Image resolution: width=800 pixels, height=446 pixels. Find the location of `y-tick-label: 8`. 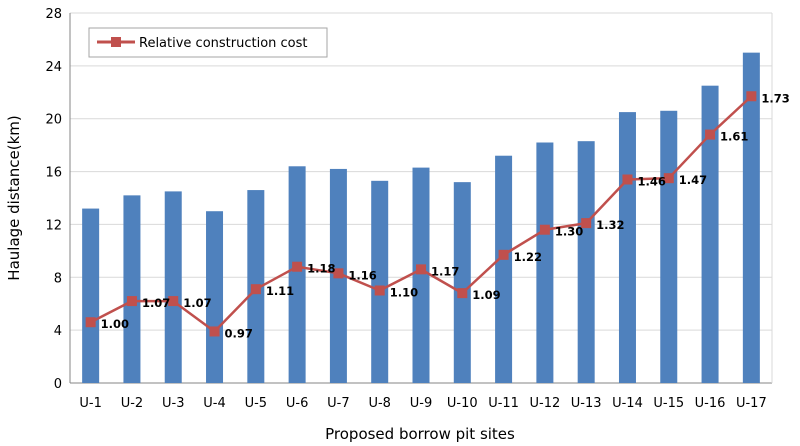

y-tick-label: 8 is located at coordinates (58, 278).